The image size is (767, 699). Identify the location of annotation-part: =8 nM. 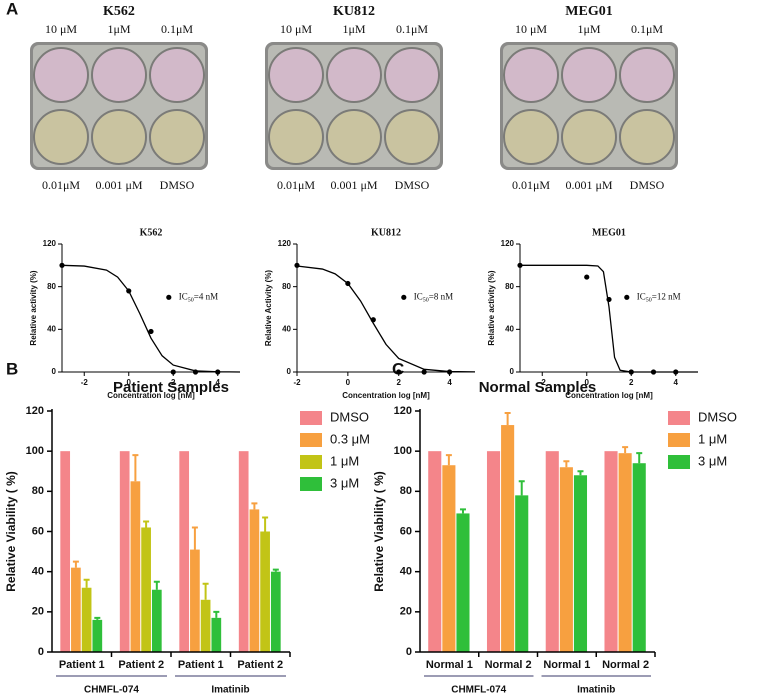
(441, 296).